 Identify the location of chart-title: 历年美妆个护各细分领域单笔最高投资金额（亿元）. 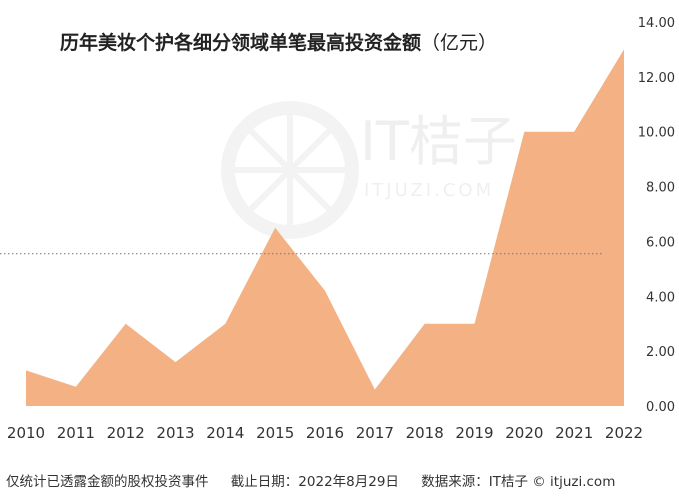
(278, 41).